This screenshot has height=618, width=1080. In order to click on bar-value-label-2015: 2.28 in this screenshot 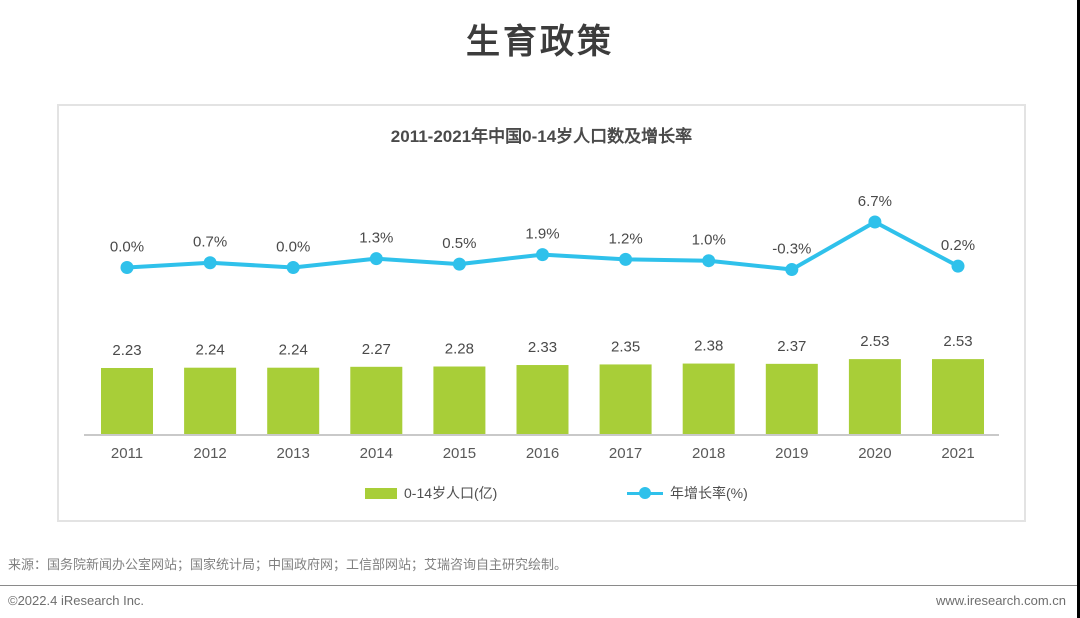, I will do `click(459, 349)`.